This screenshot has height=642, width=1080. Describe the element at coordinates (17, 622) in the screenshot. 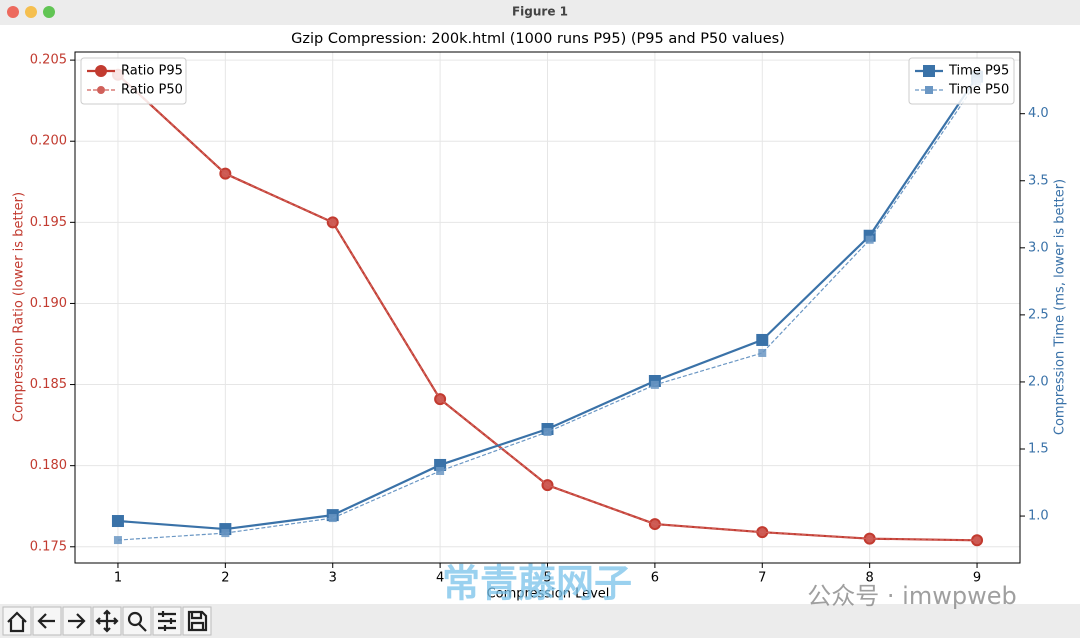

I see `home-icon` at that location.